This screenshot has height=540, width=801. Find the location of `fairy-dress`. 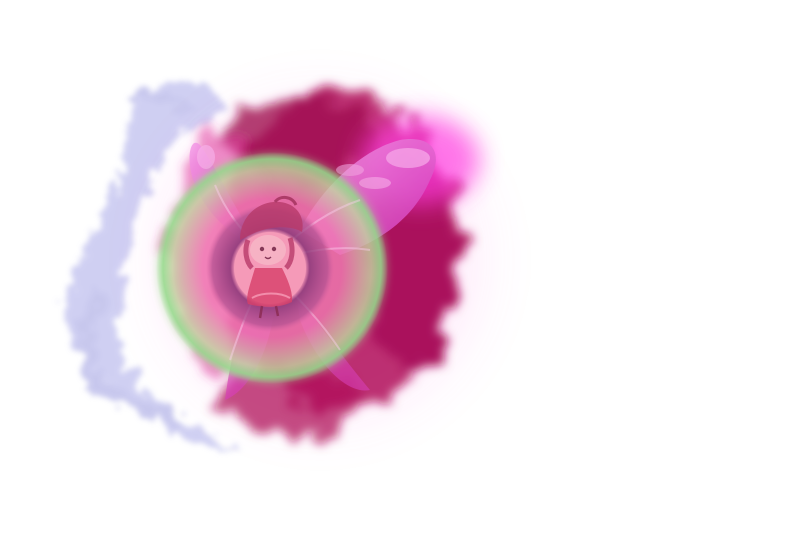

fairy-dress is located at coordinates (270, 287).